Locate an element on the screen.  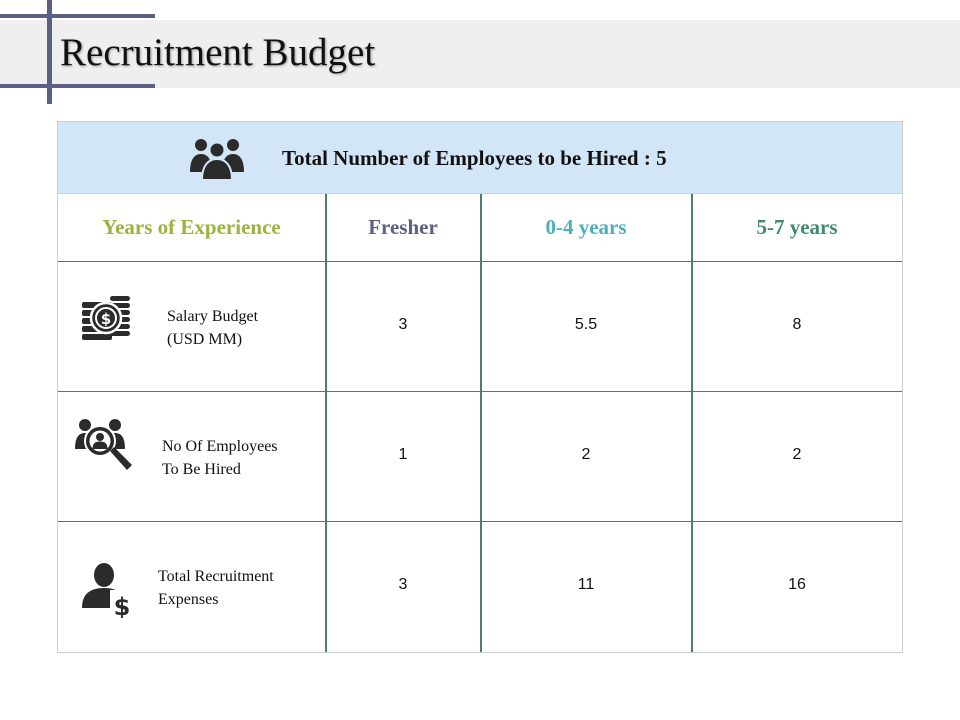
title-decoration-top is located at coordinates (77, 16).